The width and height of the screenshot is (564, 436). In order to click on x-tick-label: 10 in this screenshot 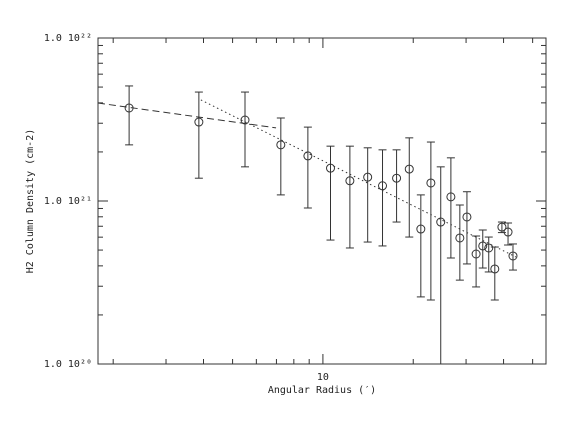, I will do `click(323, 377)`.